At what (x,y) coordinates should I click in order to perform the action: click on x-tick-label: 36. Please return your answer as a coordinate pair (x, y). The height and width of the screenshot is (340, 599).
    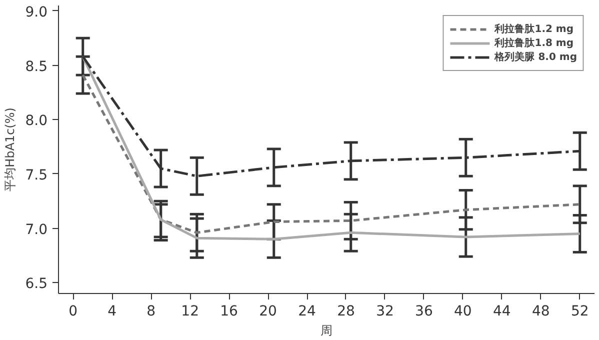
    Looking at the image, I should click on (424, 312).